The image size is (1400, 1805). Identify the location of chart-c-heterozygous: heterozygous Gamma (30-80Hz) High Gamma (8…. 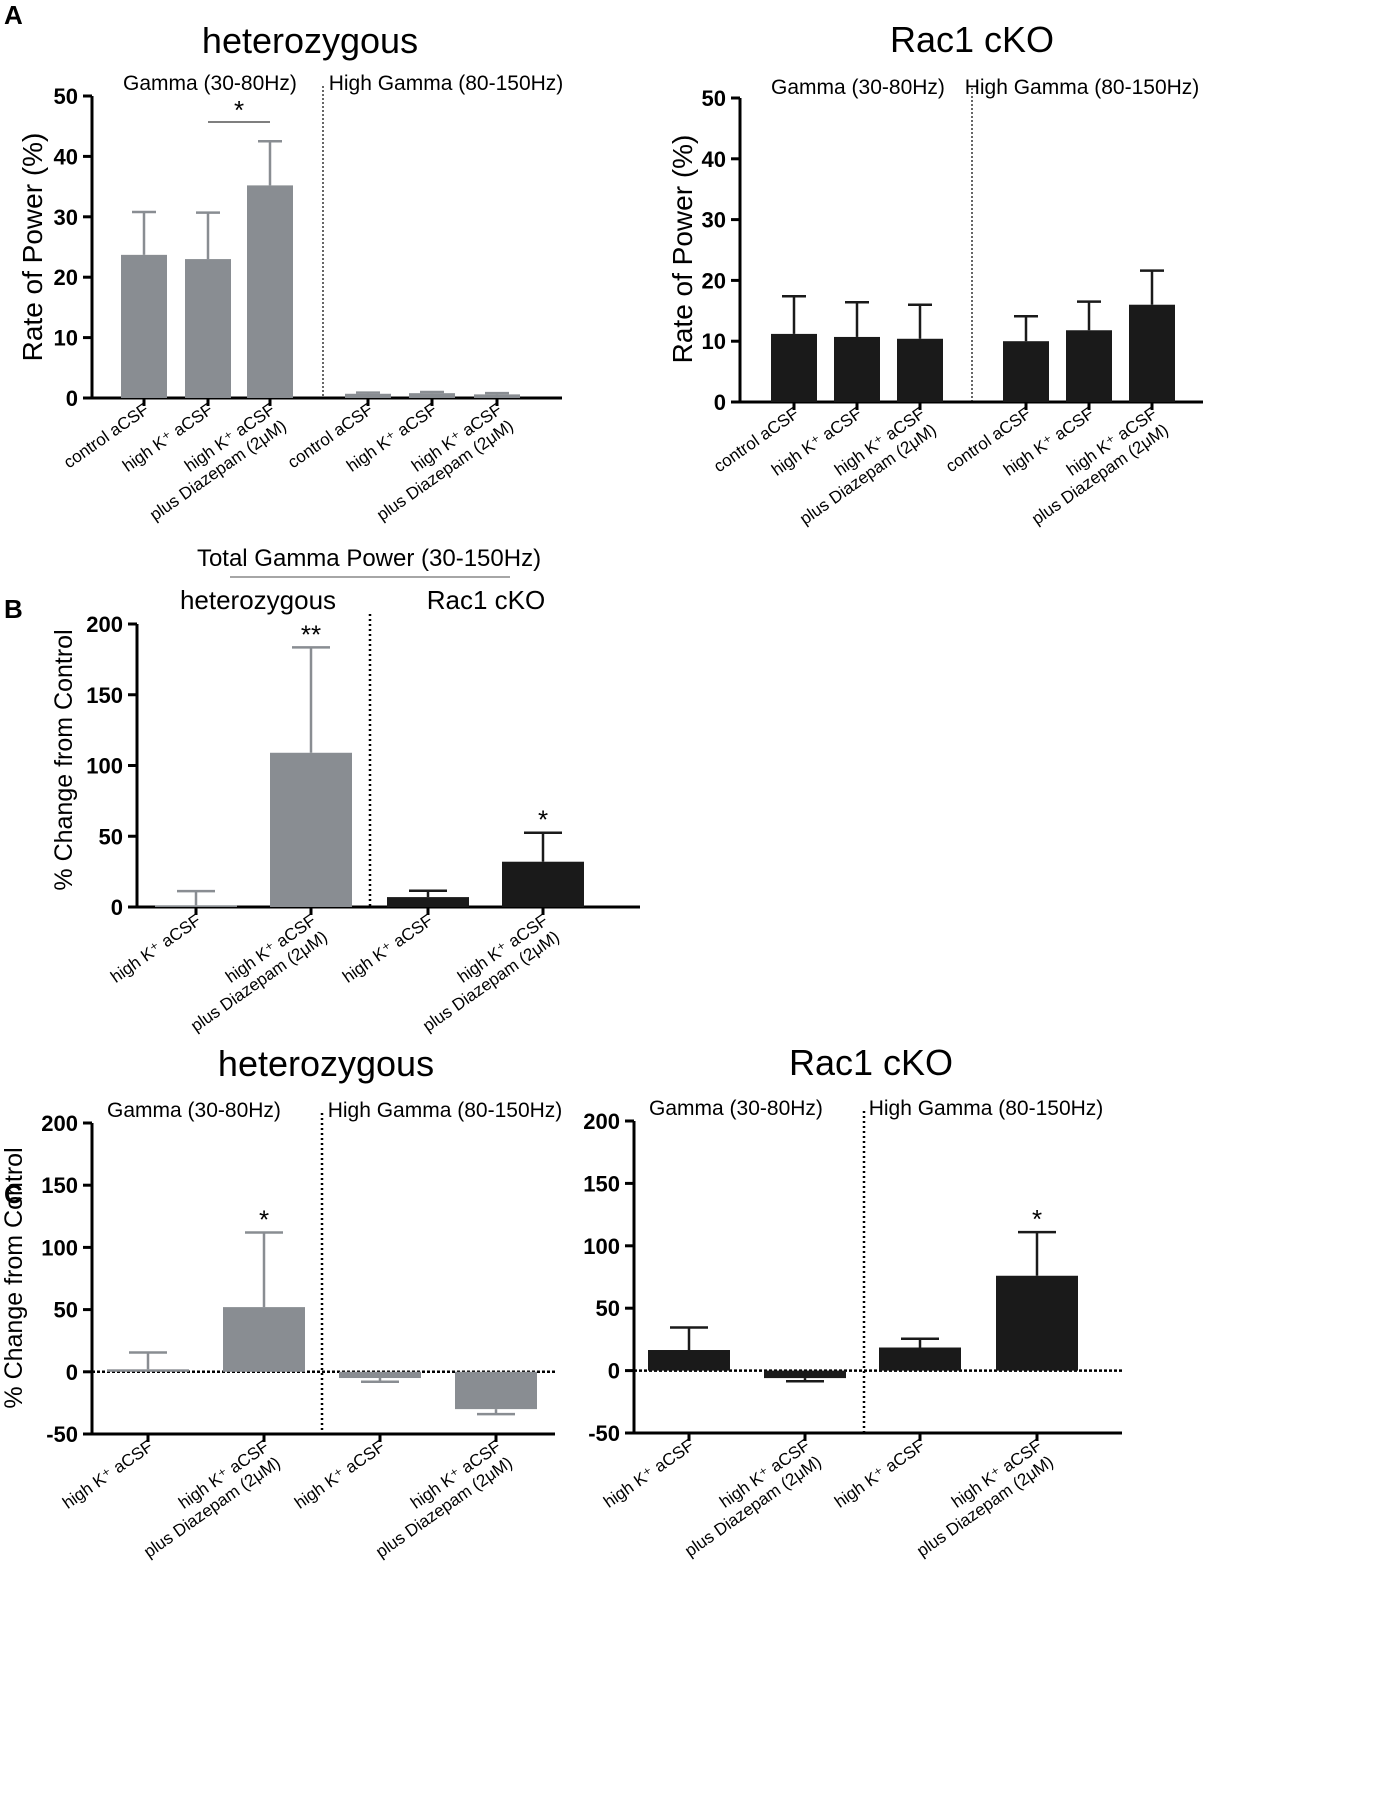
(281, 1302).